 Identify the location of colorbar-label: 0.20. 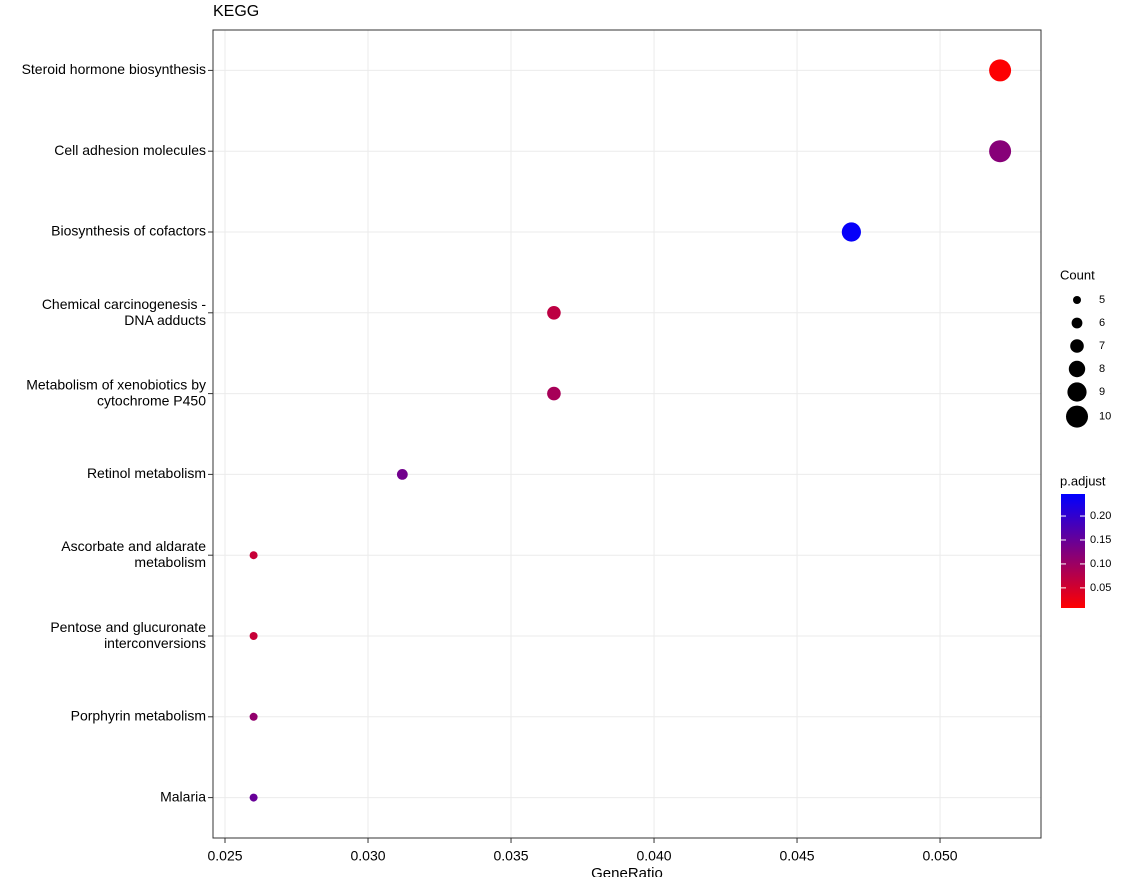
(1100, 516).